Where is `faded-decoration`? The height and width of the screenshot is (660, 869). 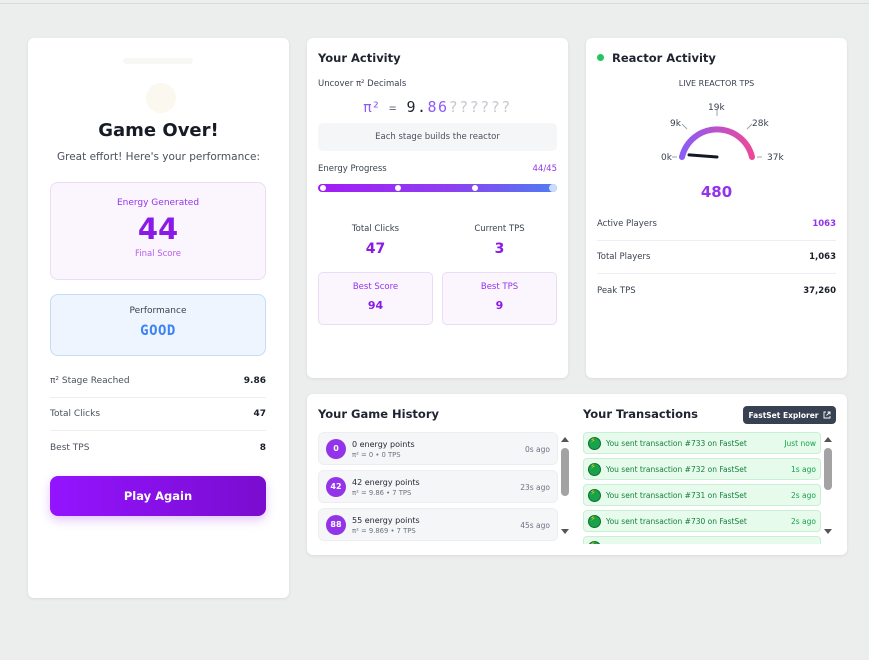 faded-decoration is located at coordinates (158, 61).